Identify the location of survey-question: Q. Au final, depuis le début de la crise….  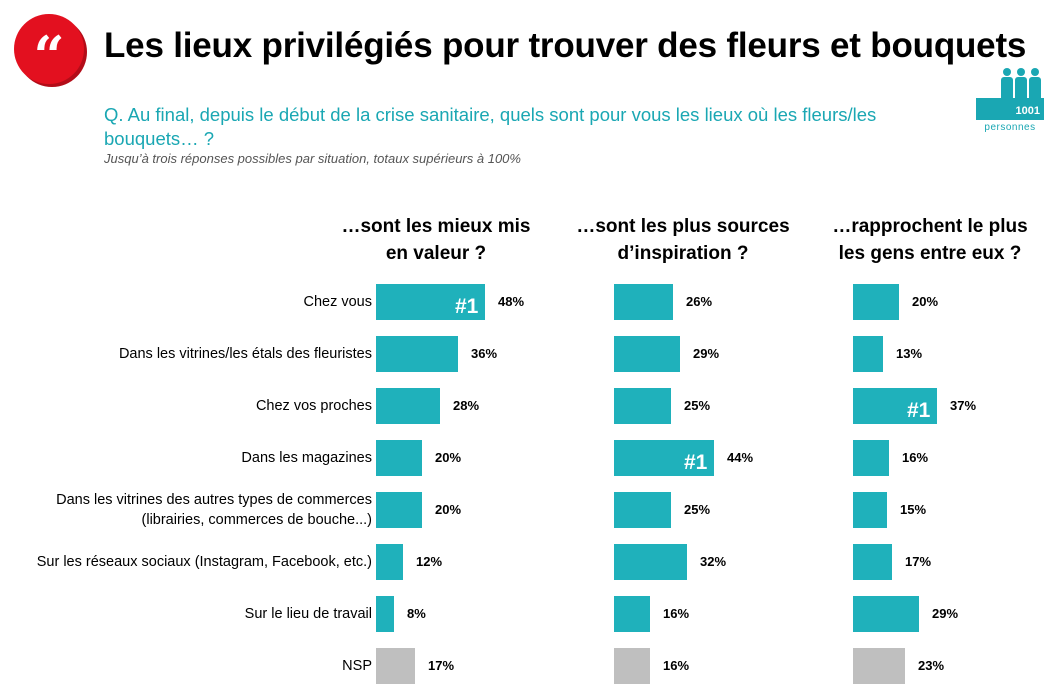
(490, 126).